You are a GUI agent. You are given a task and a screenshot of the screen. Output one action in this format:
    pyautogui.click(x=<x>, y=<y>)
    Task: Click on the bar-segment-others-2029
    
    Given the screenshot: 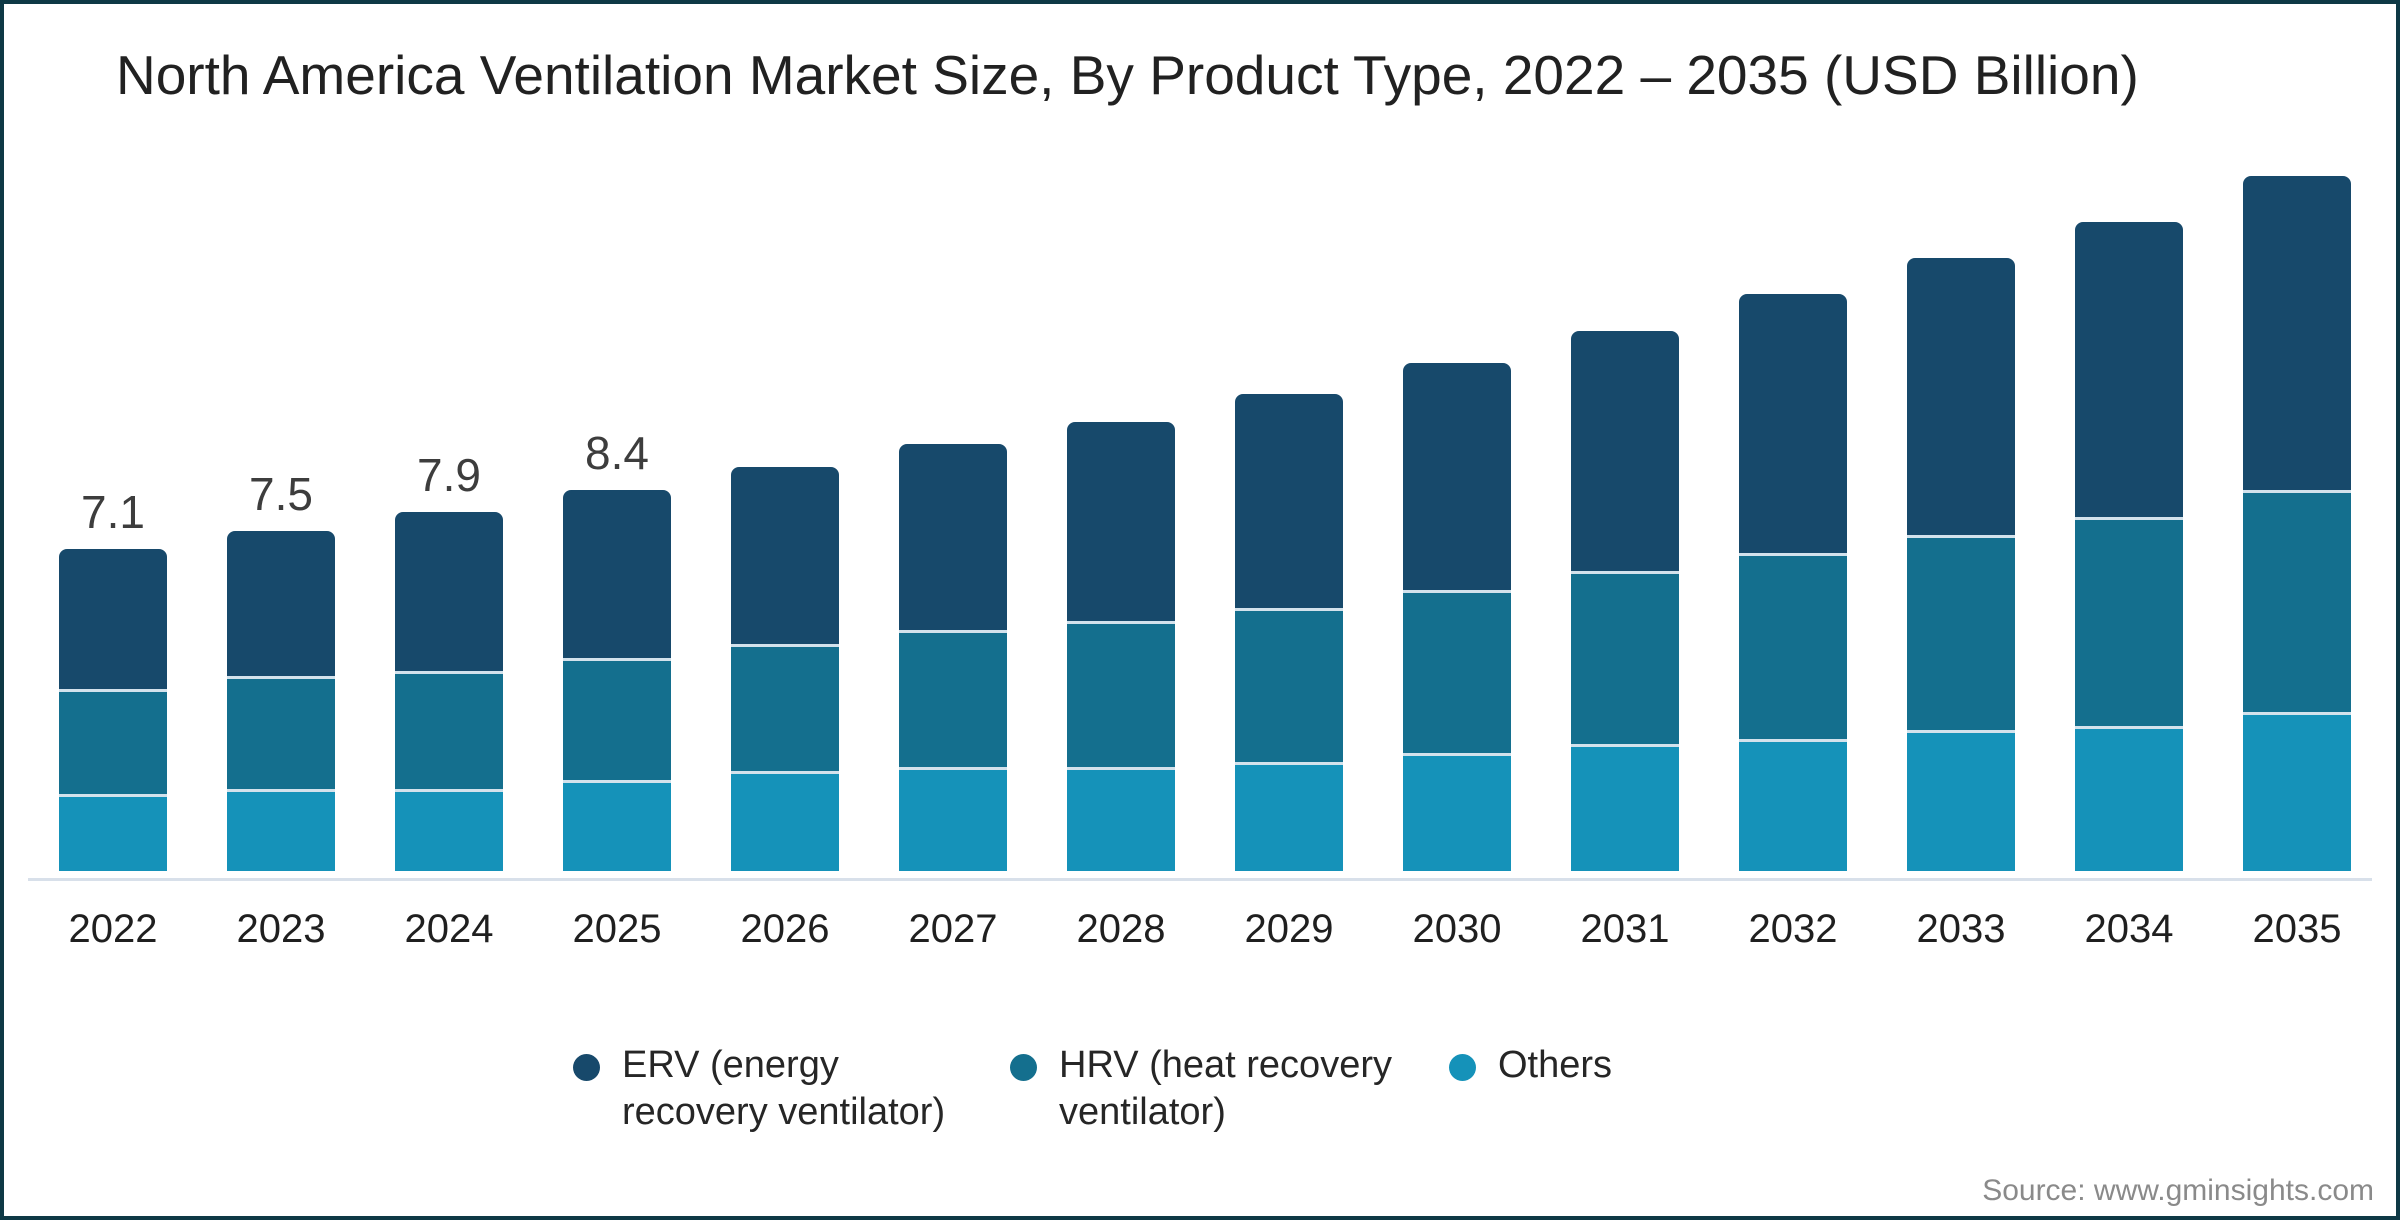 What is the action you would take?
    pyautogui.click(x=1289, y=816)
    